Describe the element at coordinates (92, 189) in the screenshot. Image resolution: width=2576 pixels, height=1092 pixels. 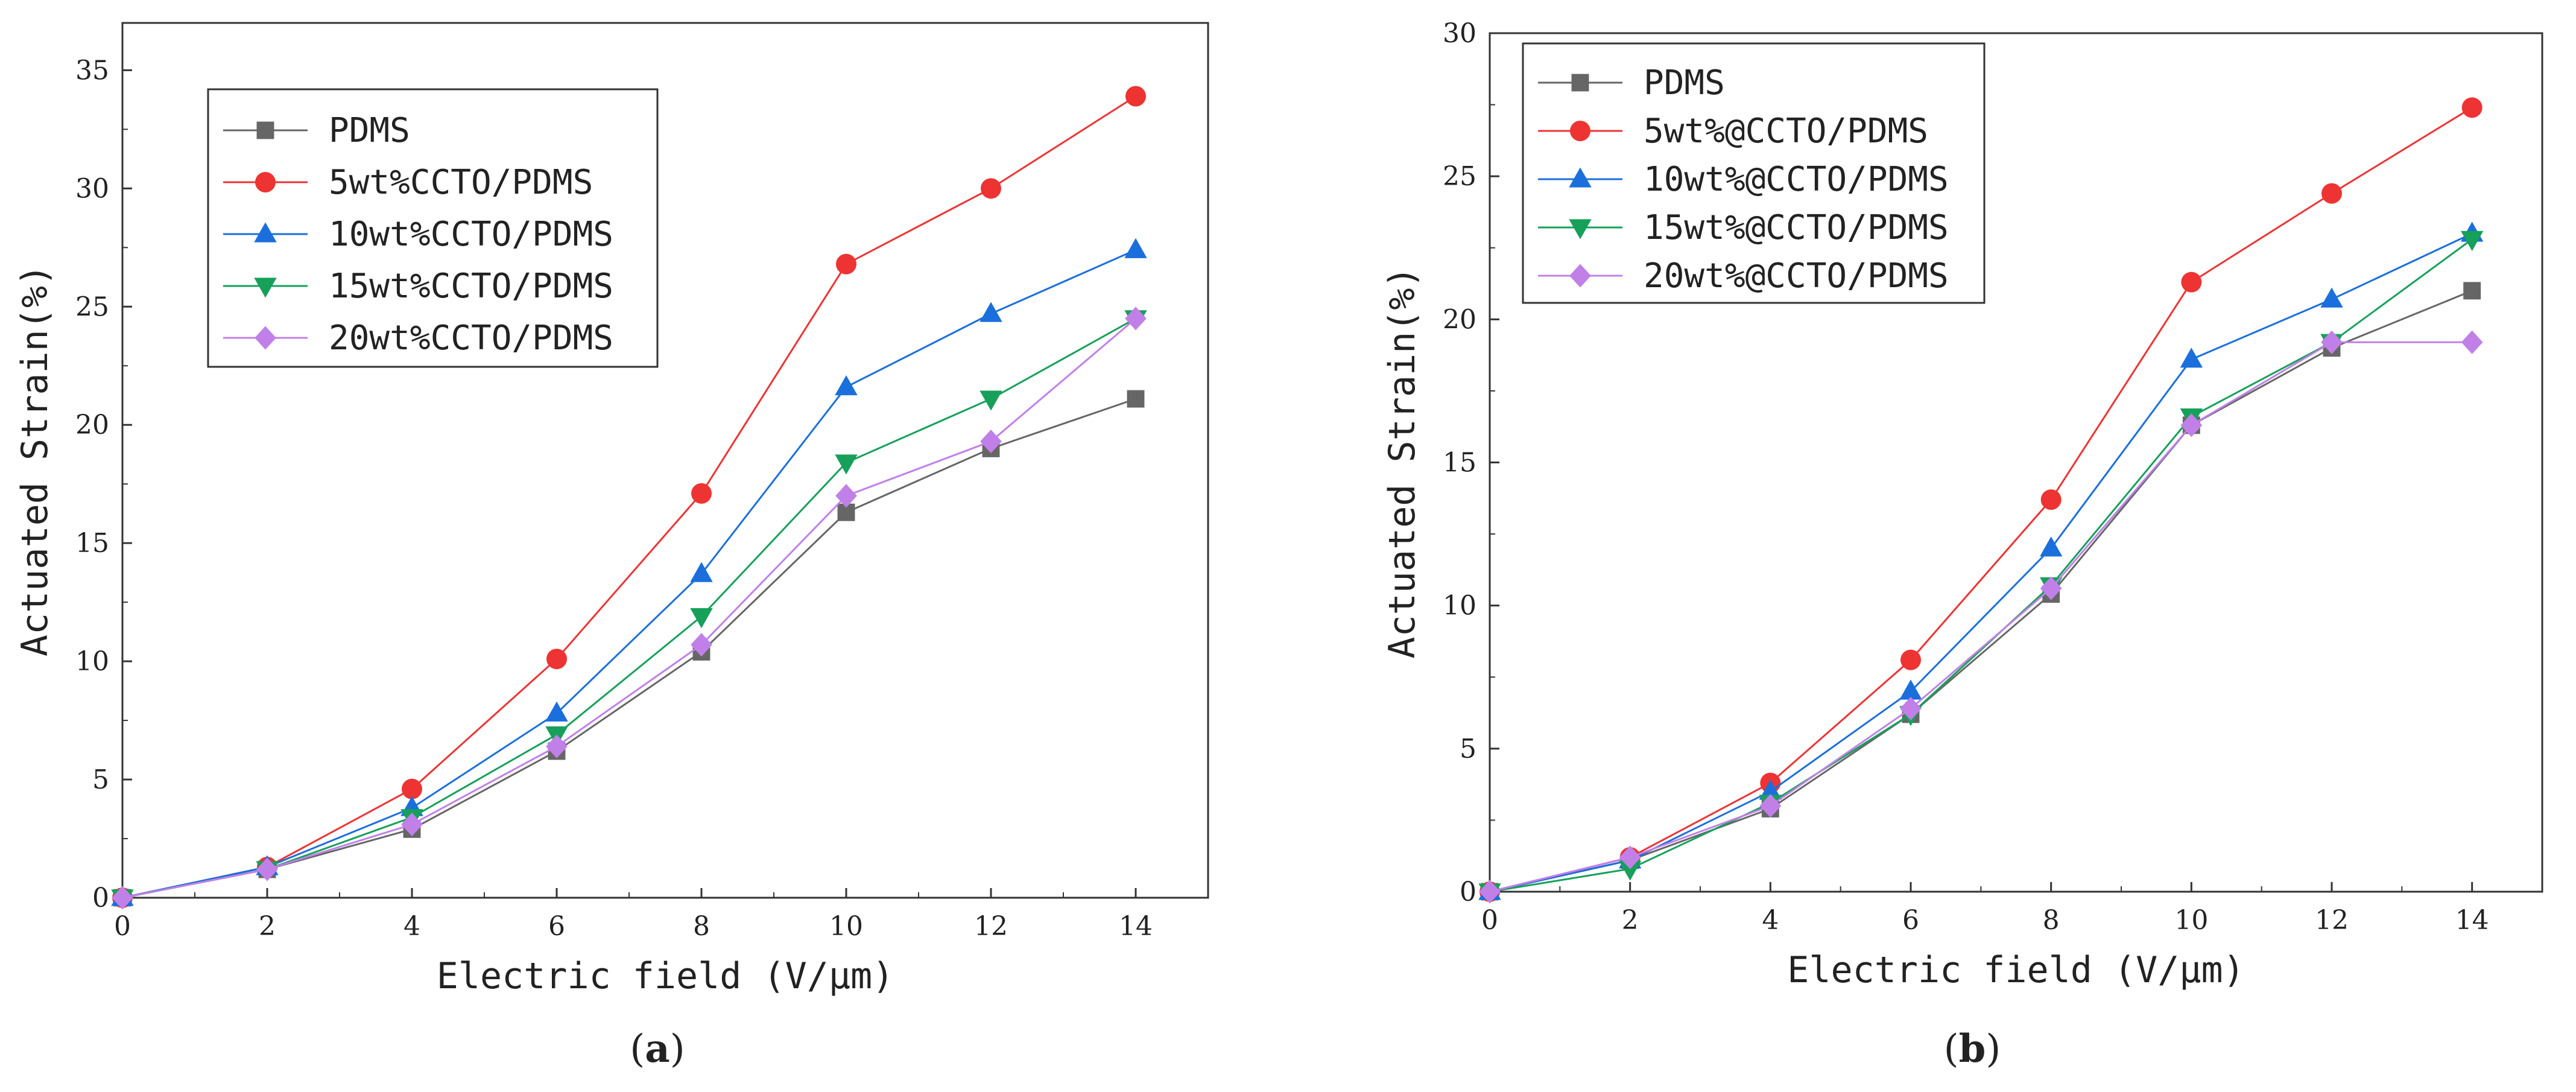
I see `y-tick-label: 30` at that location.